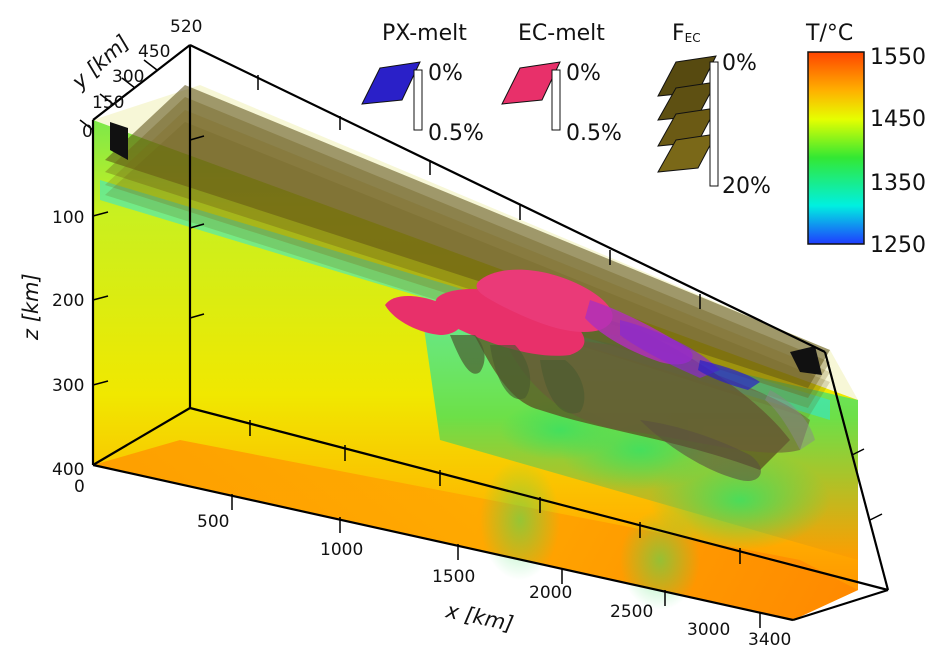 The image size is (949, 652). I want to click on melt-structures, so click(600, 375).